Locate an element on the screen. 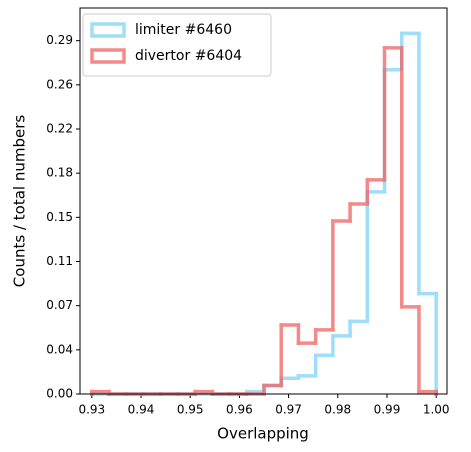 The height and width of the screenshot is (452, 471). legend-label: limiter #6460 is located at coordinates (183, 30).